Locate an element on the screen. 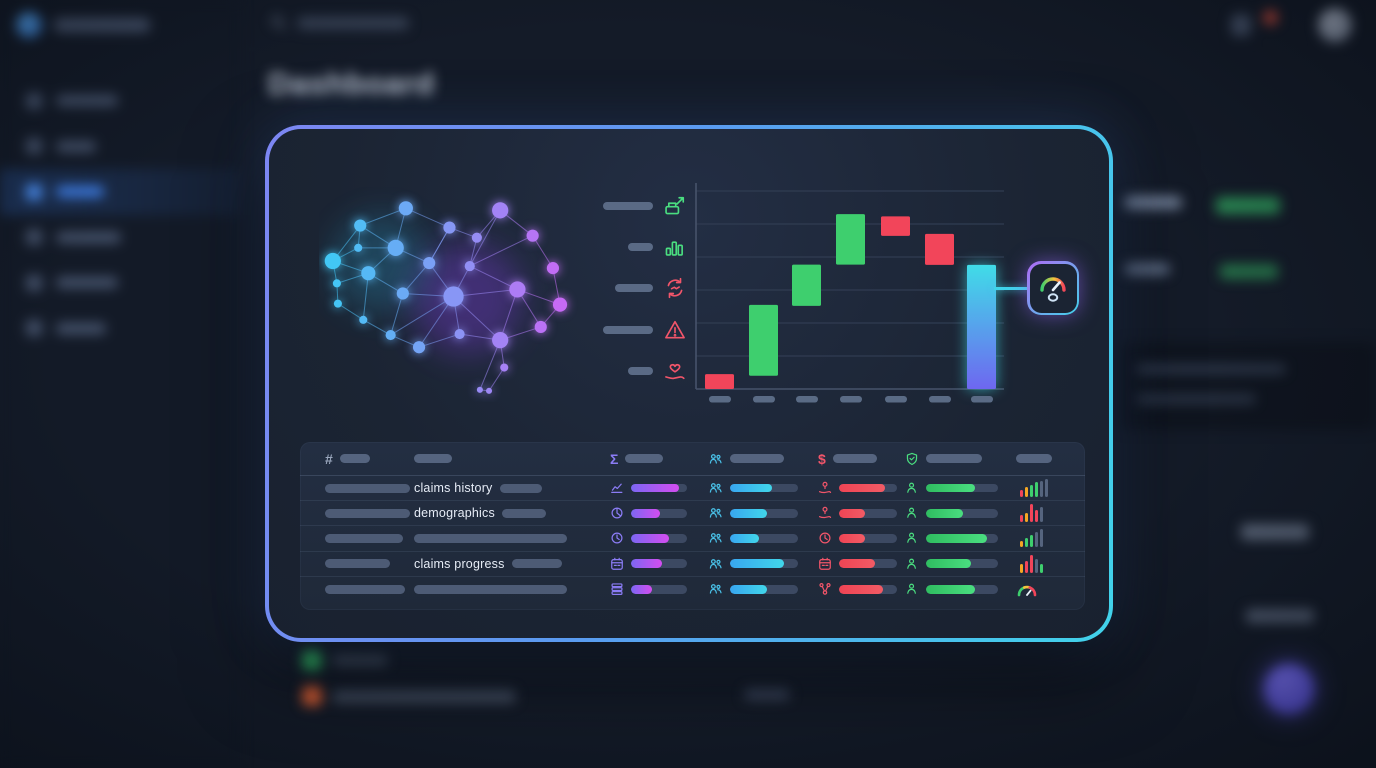 The width and height of the screenshot is (1376, 768). chart-legend is located at coordinates (625, 288).